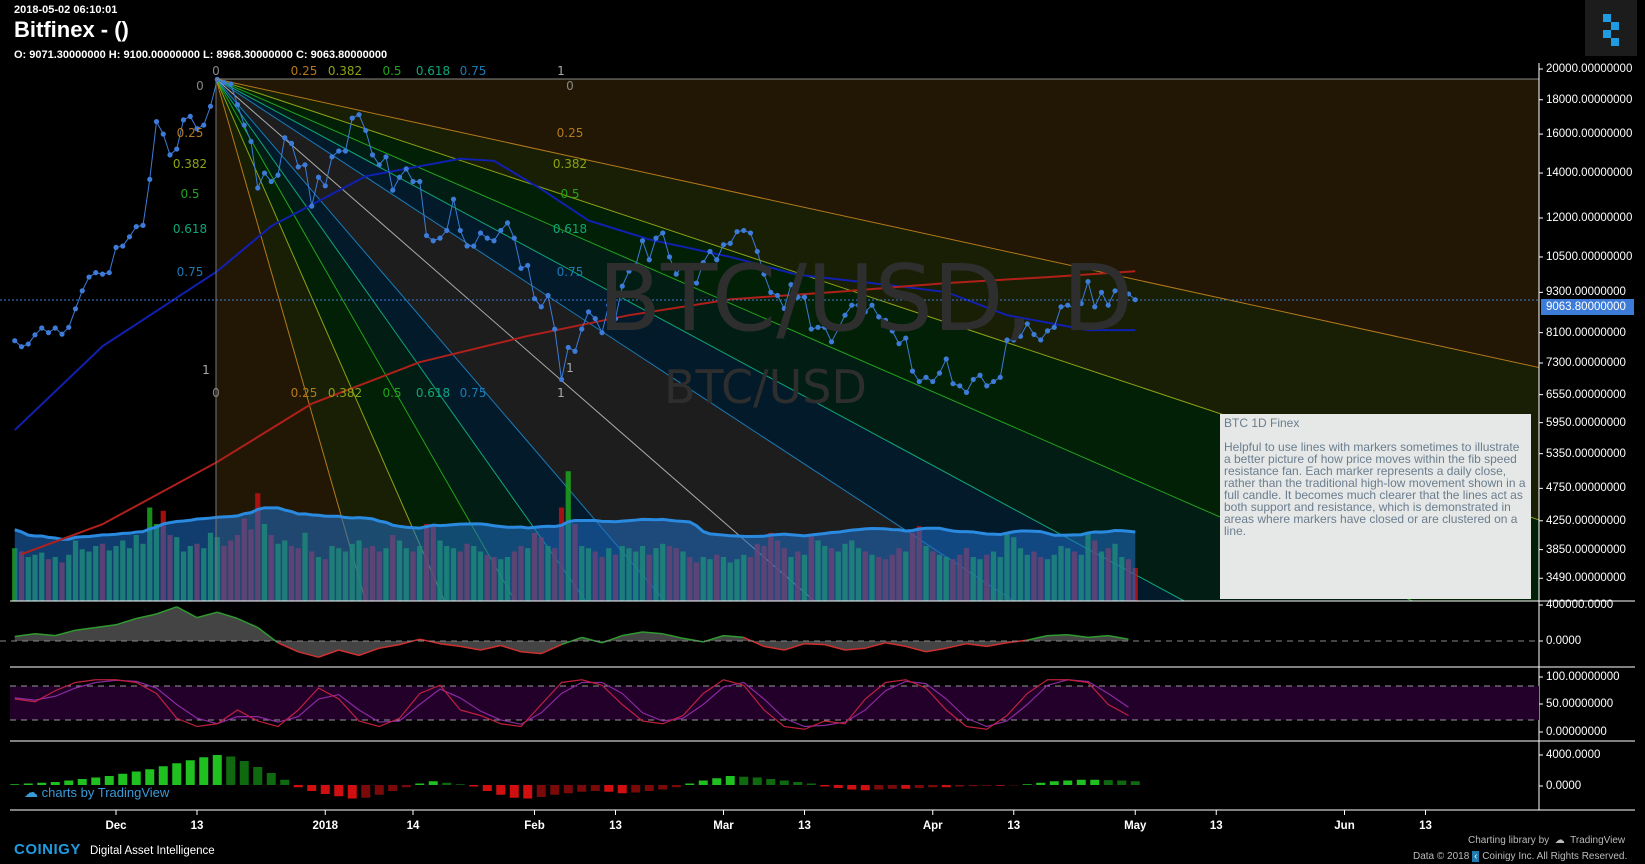 This screenshot has width=1645, height=864. Describe the element at coordinates (325, 826) in the screenshot. I see `x-axis-label: 2018` at that location.